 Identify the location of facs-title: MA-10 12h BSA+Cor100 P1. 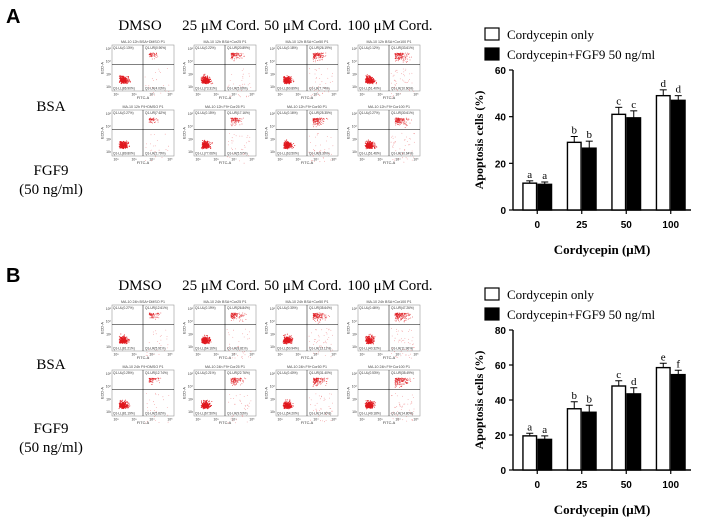
(388, 42).